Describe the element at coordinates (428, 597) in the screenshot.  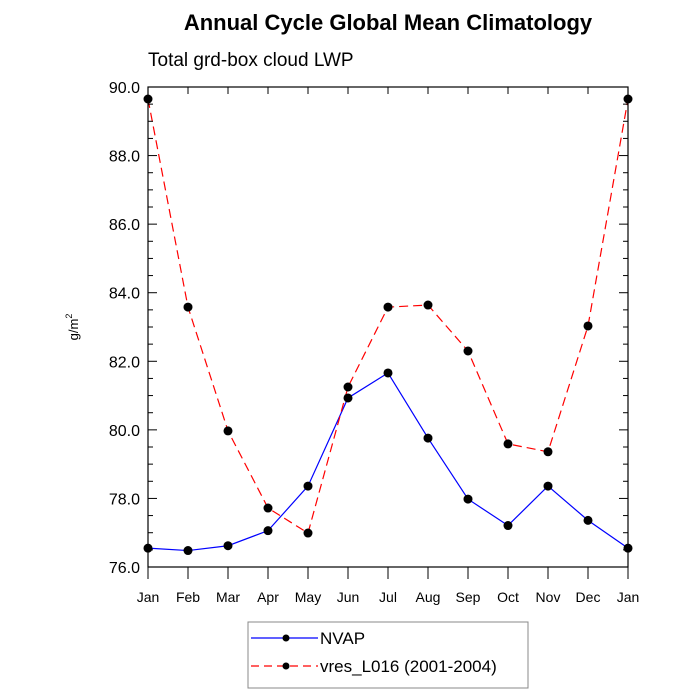
I see `x-tick-label: Aug` at that location.